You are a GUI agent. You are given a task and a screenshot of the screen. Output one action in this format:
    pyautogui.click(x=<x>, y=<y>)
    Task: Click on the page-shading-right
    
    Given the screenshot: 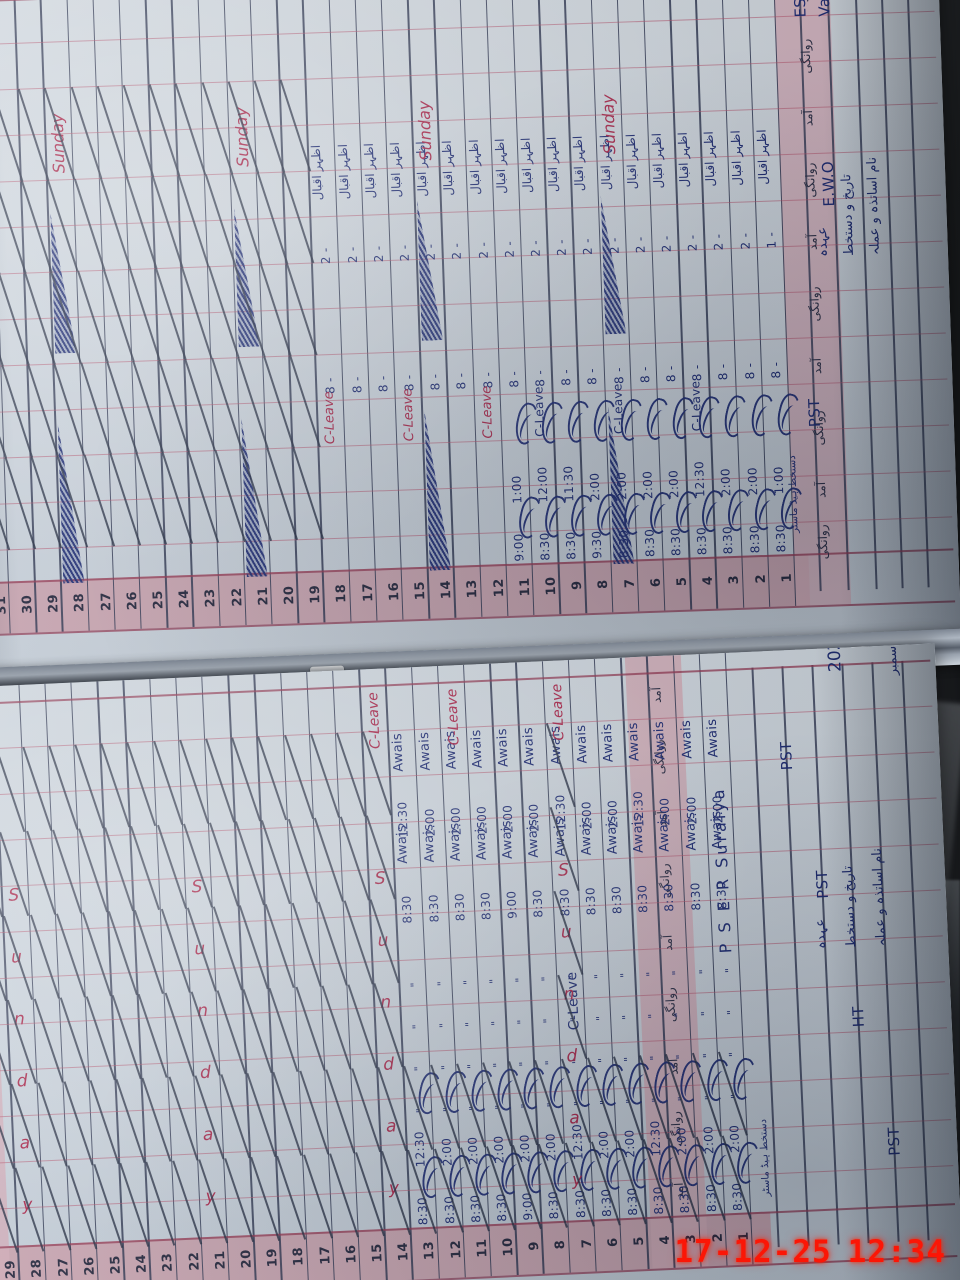 What is the action you would take?
    pyautogui.click(x=888, y=328)
    